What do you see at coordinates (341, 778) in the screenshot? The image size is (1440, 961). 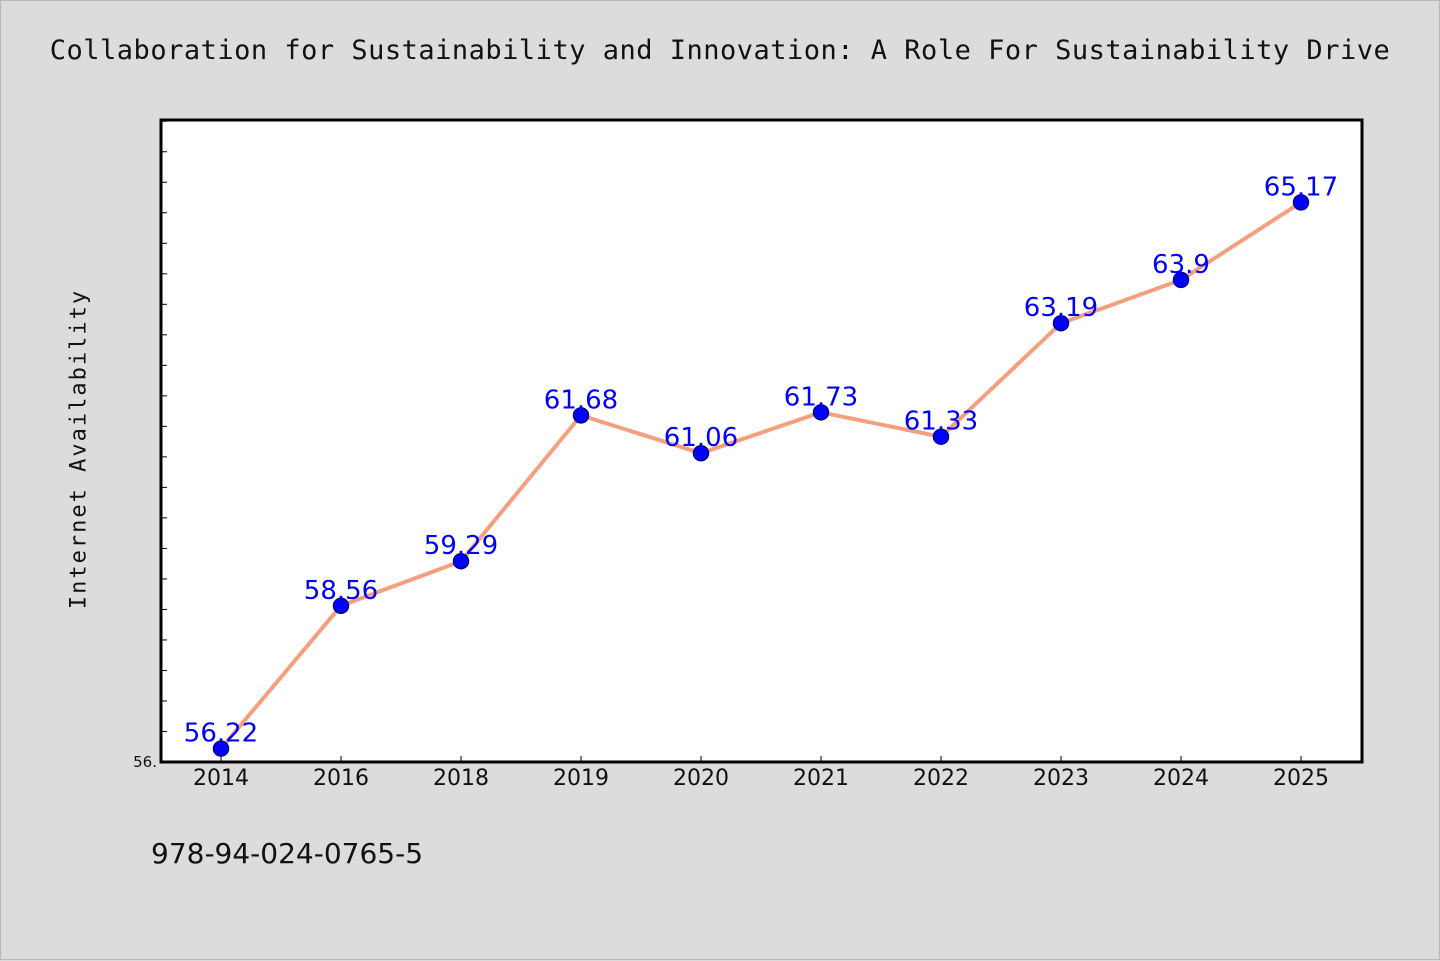 I see `x-tick-label: 2016` at bounding box center [341, 778].